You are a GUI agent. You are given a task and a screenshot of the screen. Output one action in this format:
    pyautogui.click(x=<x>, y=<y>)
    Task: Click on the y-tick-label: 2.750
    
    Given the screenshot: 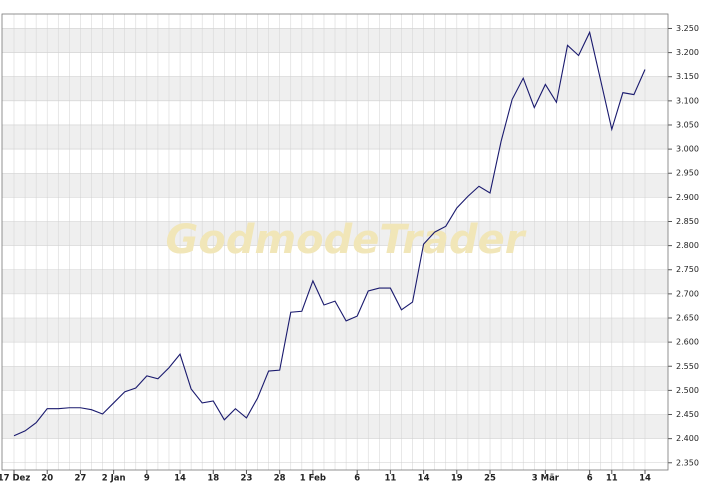 What is the action you would take?
    pyautogui.click(x=687, y=269)
    